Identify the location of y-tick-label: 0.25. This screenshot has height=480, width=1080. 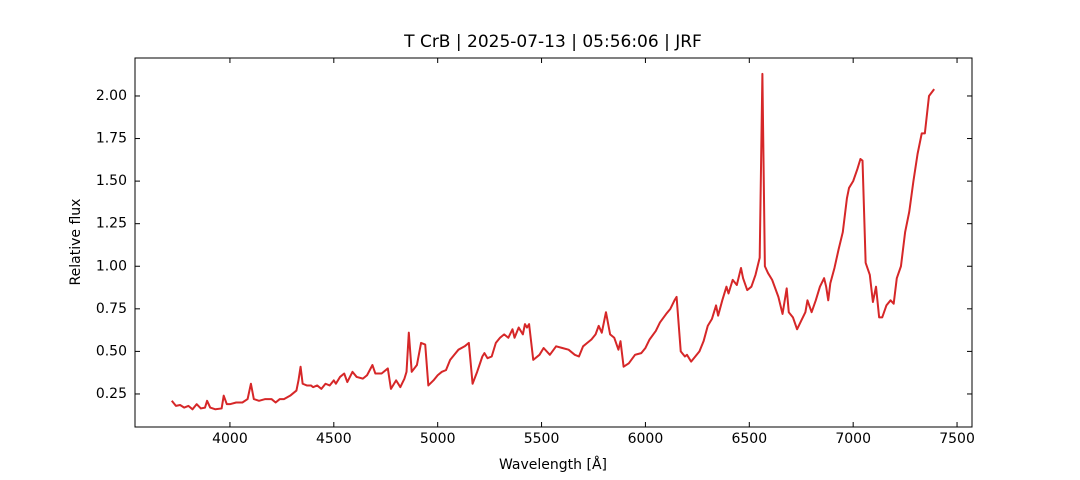
(111, 394).